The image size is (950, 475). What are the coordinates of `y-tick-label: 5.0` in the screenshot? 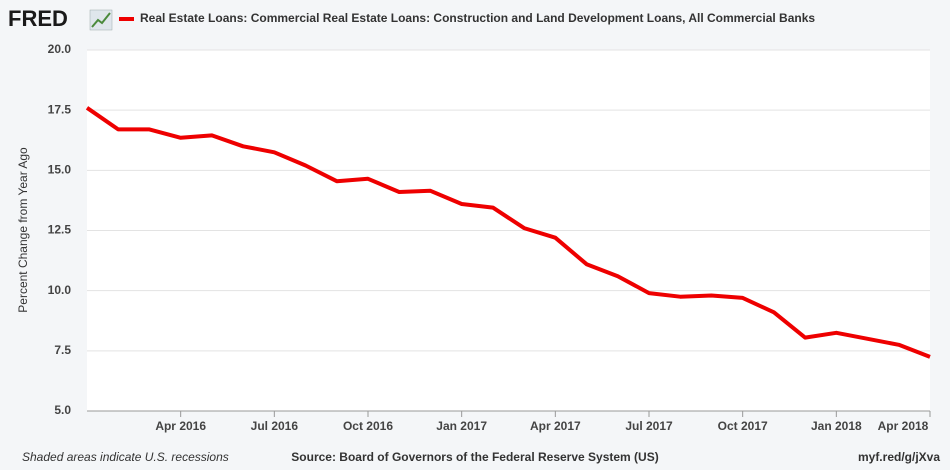 It's located at (62, 410).